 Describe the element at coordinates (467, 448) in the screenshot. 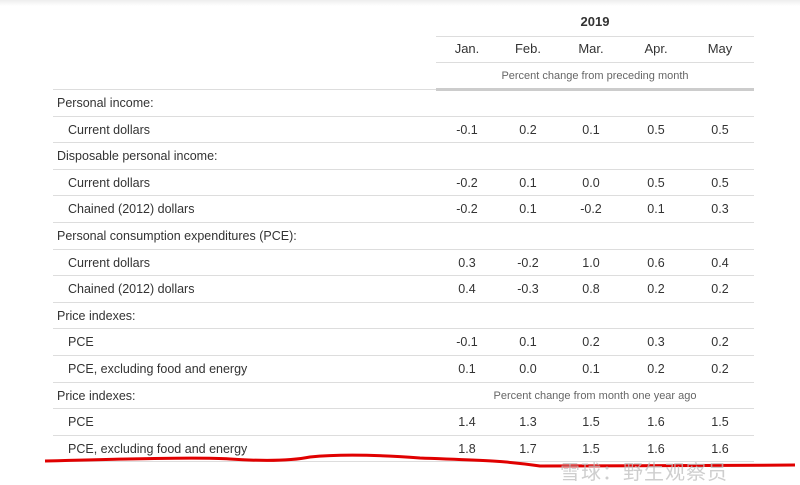

I see `cell-value: 1.8` at that location.